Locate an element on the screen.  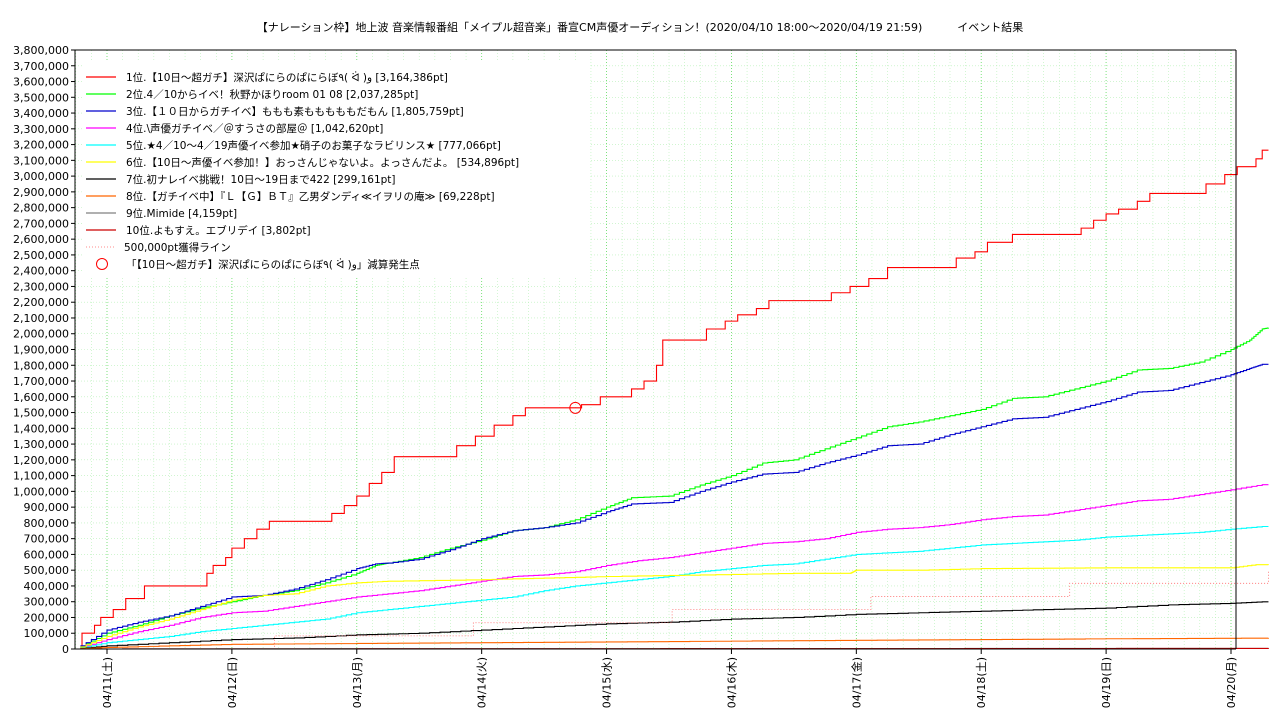
y-tick-label: 2,100,000 is located at coordinates (41, 318).